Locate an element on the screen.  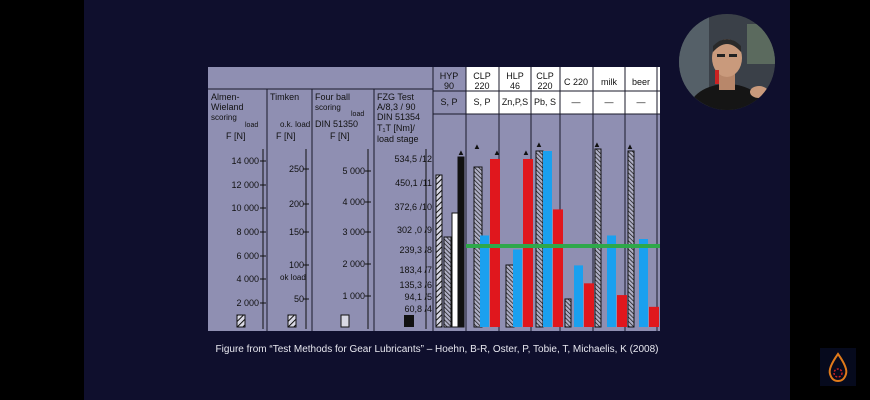
hyp-dense-bar is located at coordinates (447, 282).